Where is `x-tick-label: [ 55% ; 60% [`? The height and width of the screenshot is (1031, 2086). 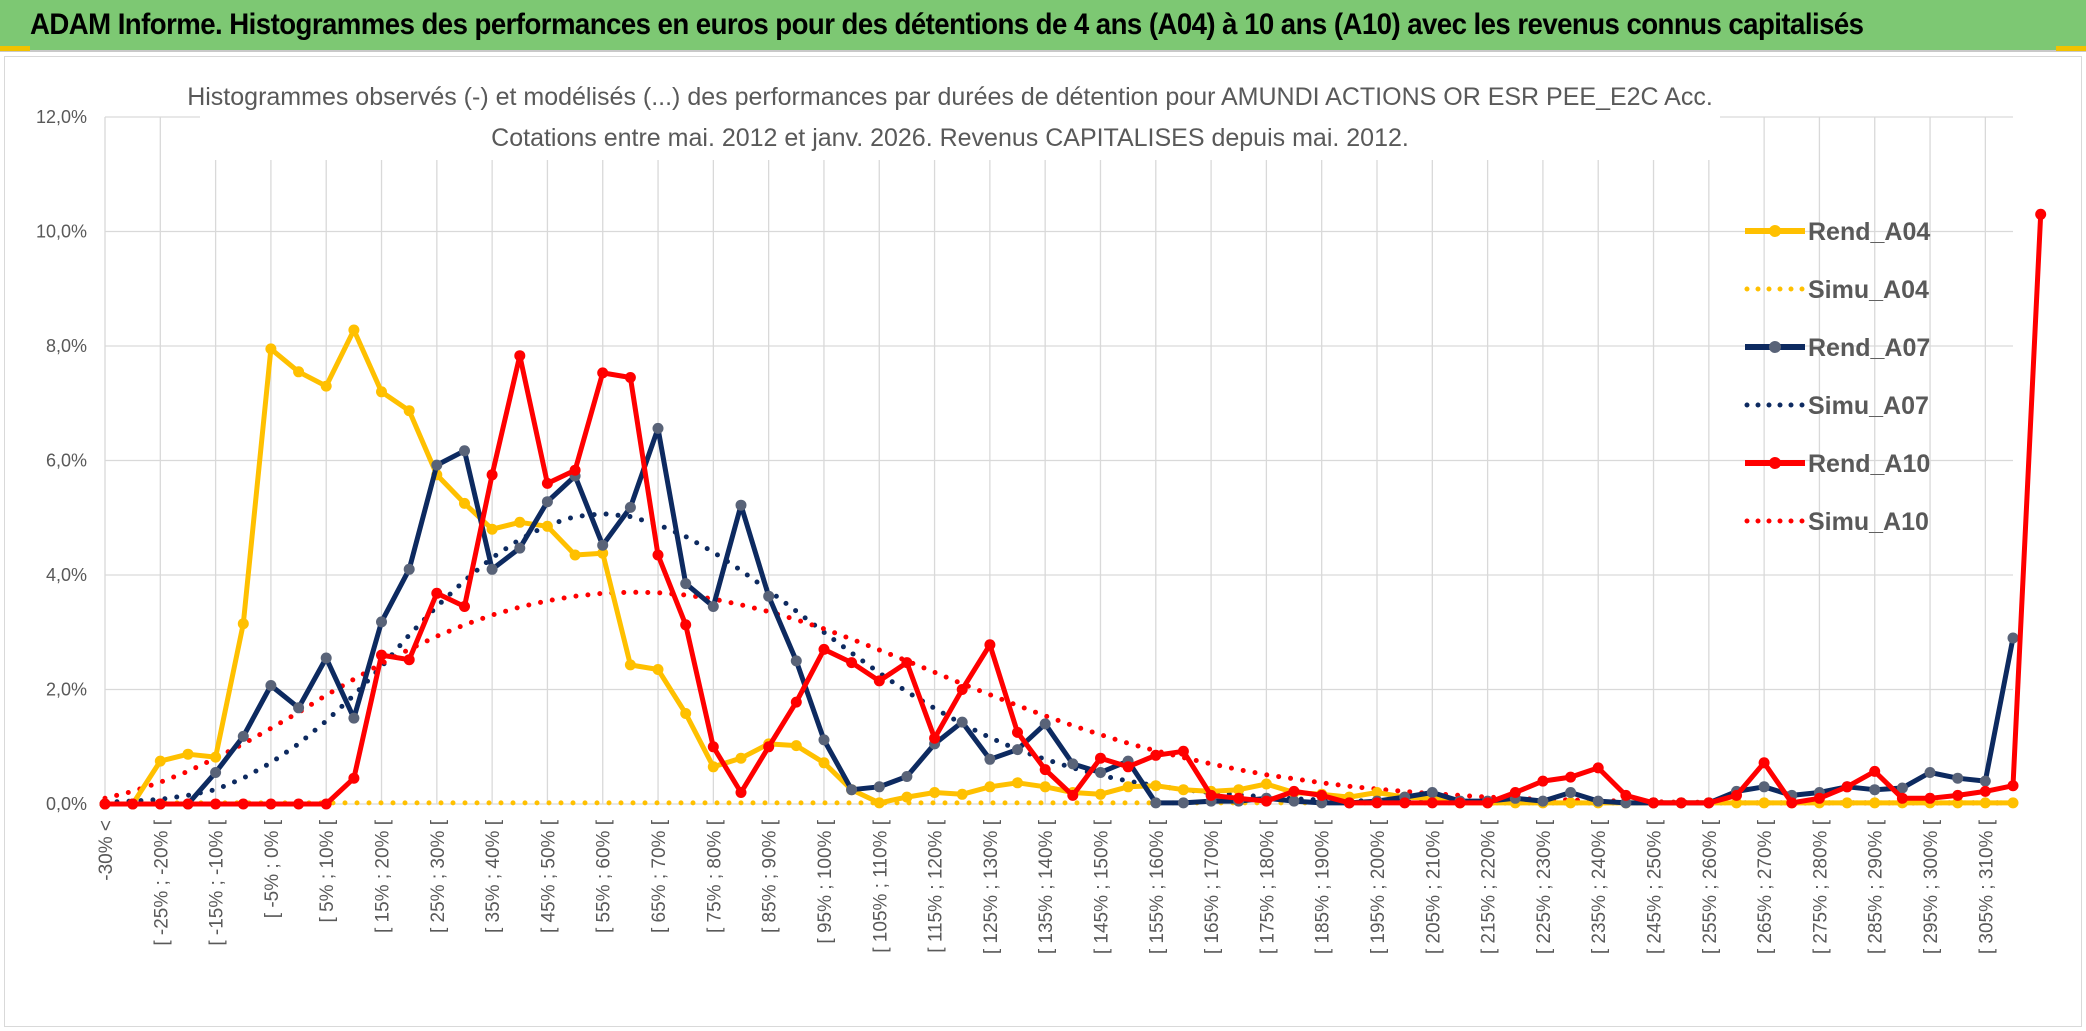 x-tick-label: [ 55% ; 60% [ is located at coordinates (604, 876).